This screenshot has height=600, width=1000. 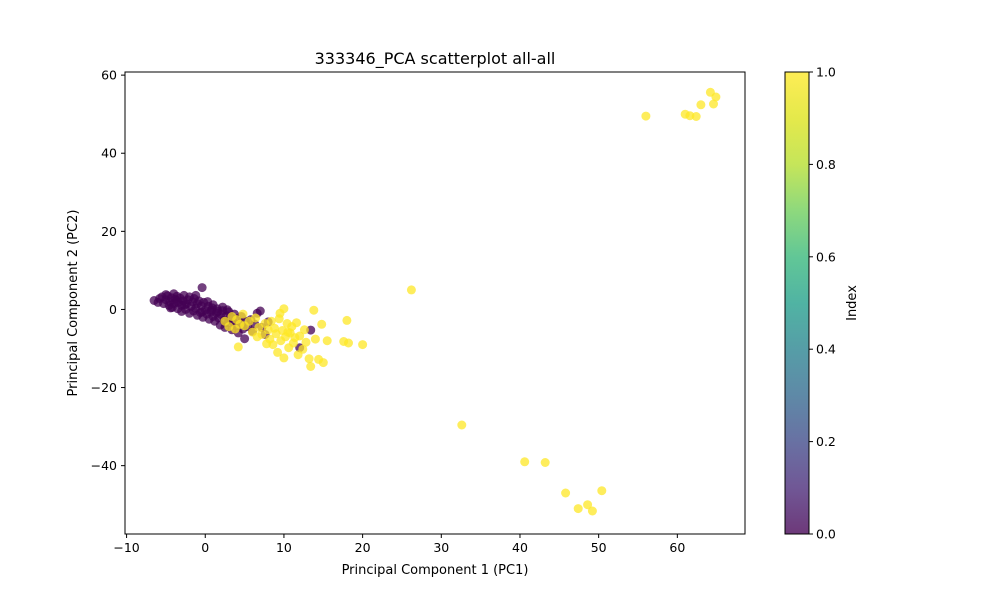 I want to click on x-tick-label: 40, so click(x=520, y=547).